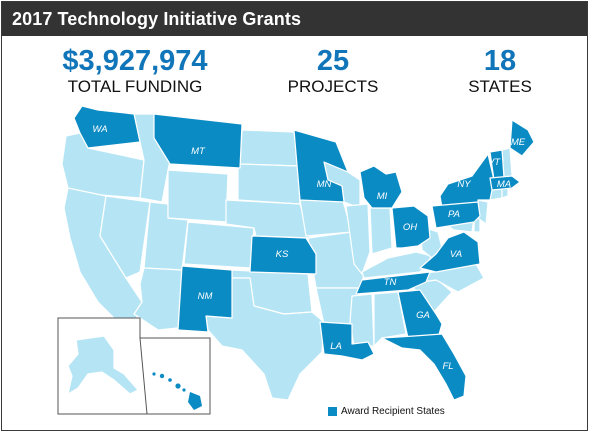  I want to click on state-ks, so click(283, 255).